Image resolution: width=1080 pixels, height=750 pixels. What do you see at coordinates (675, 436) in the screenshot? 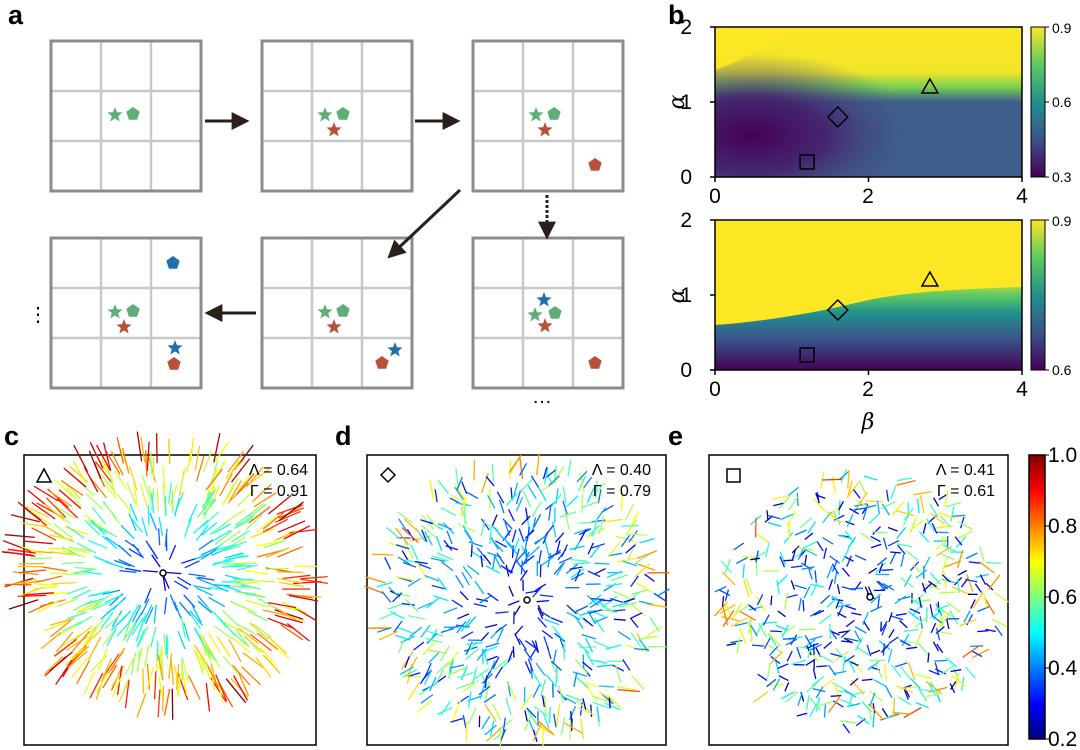
I see `panel-label-e: e` at bounding box center [675, 436].